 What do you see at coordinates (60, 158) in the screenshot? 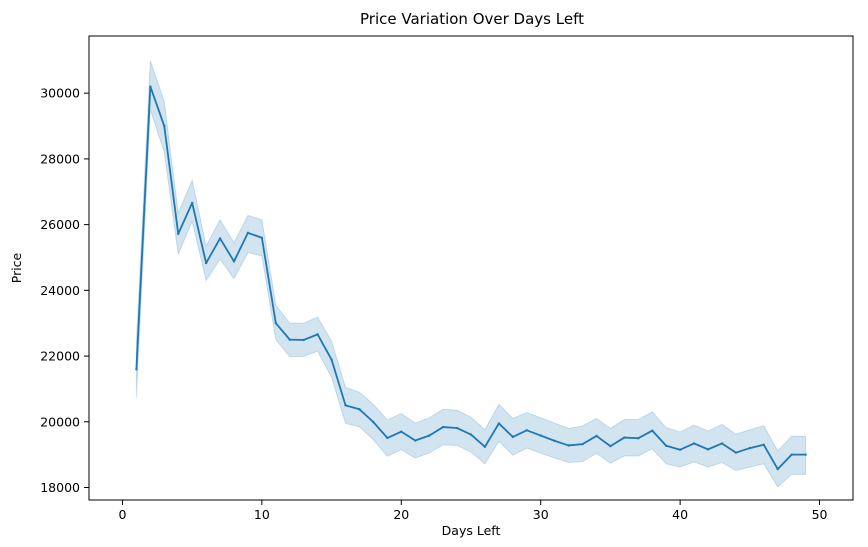
I see `y-tick-label: 28000` at bounding box center [60, 158].